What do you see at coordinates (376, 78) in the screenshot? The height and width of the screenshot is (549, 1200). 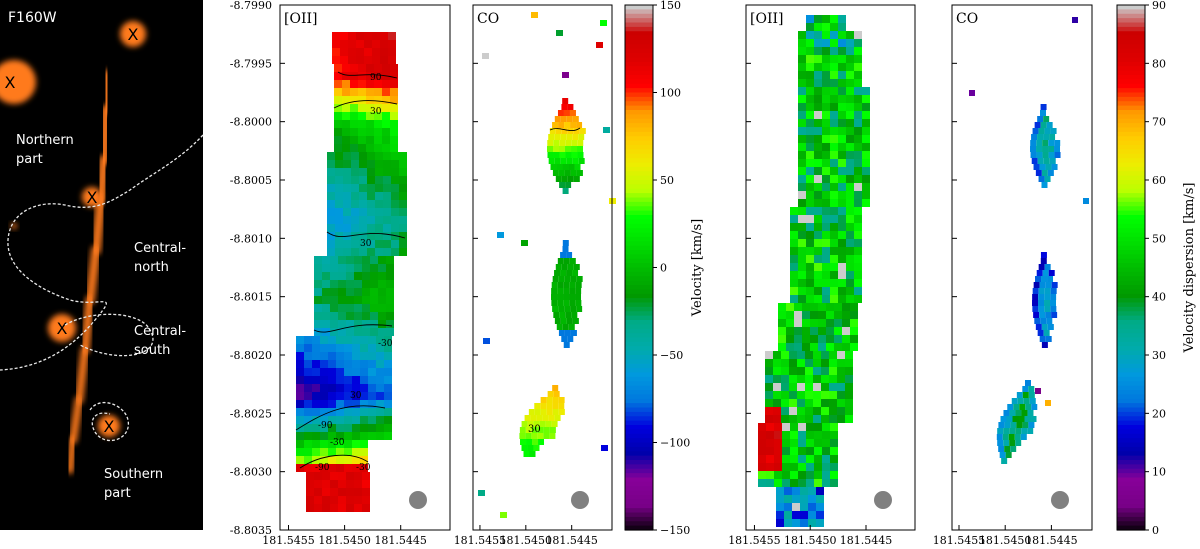 I see `contour-label: 90` at bounding box center [376, 78].